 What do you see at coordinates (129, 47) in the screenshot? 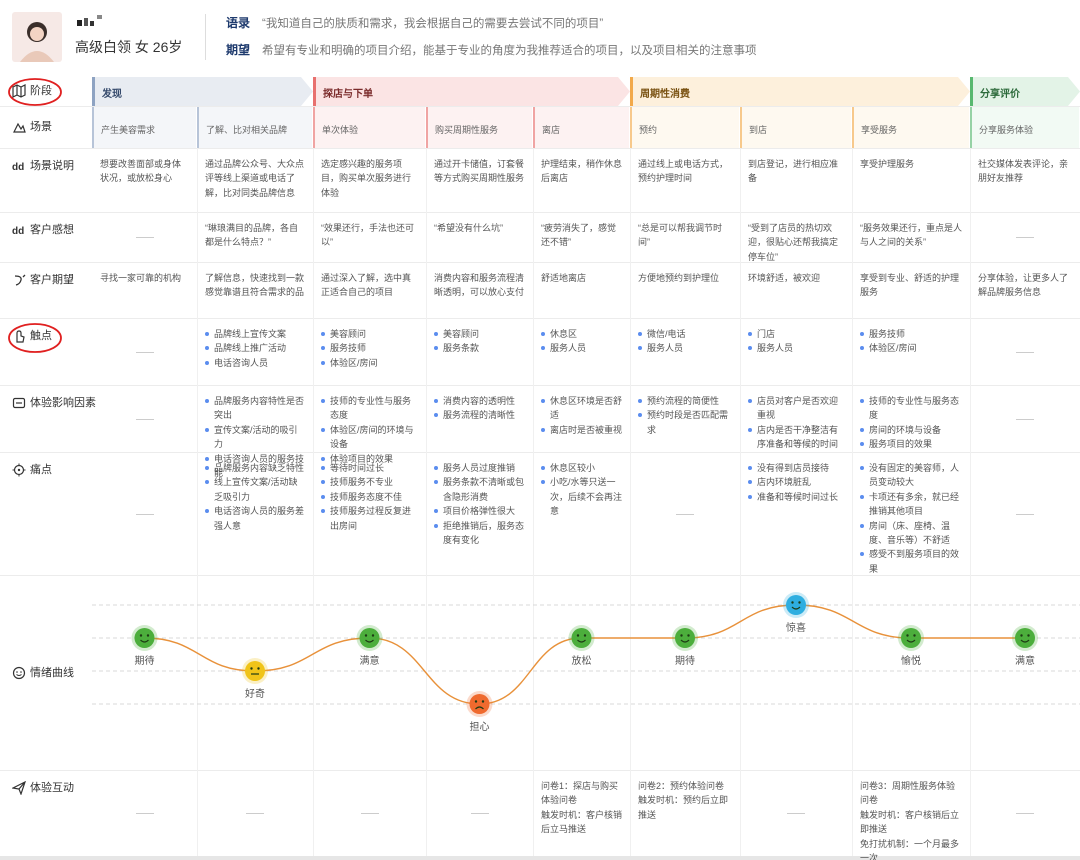
I see `profile-description: 高级白领 女 26岁` at bounding box center [129, 47].